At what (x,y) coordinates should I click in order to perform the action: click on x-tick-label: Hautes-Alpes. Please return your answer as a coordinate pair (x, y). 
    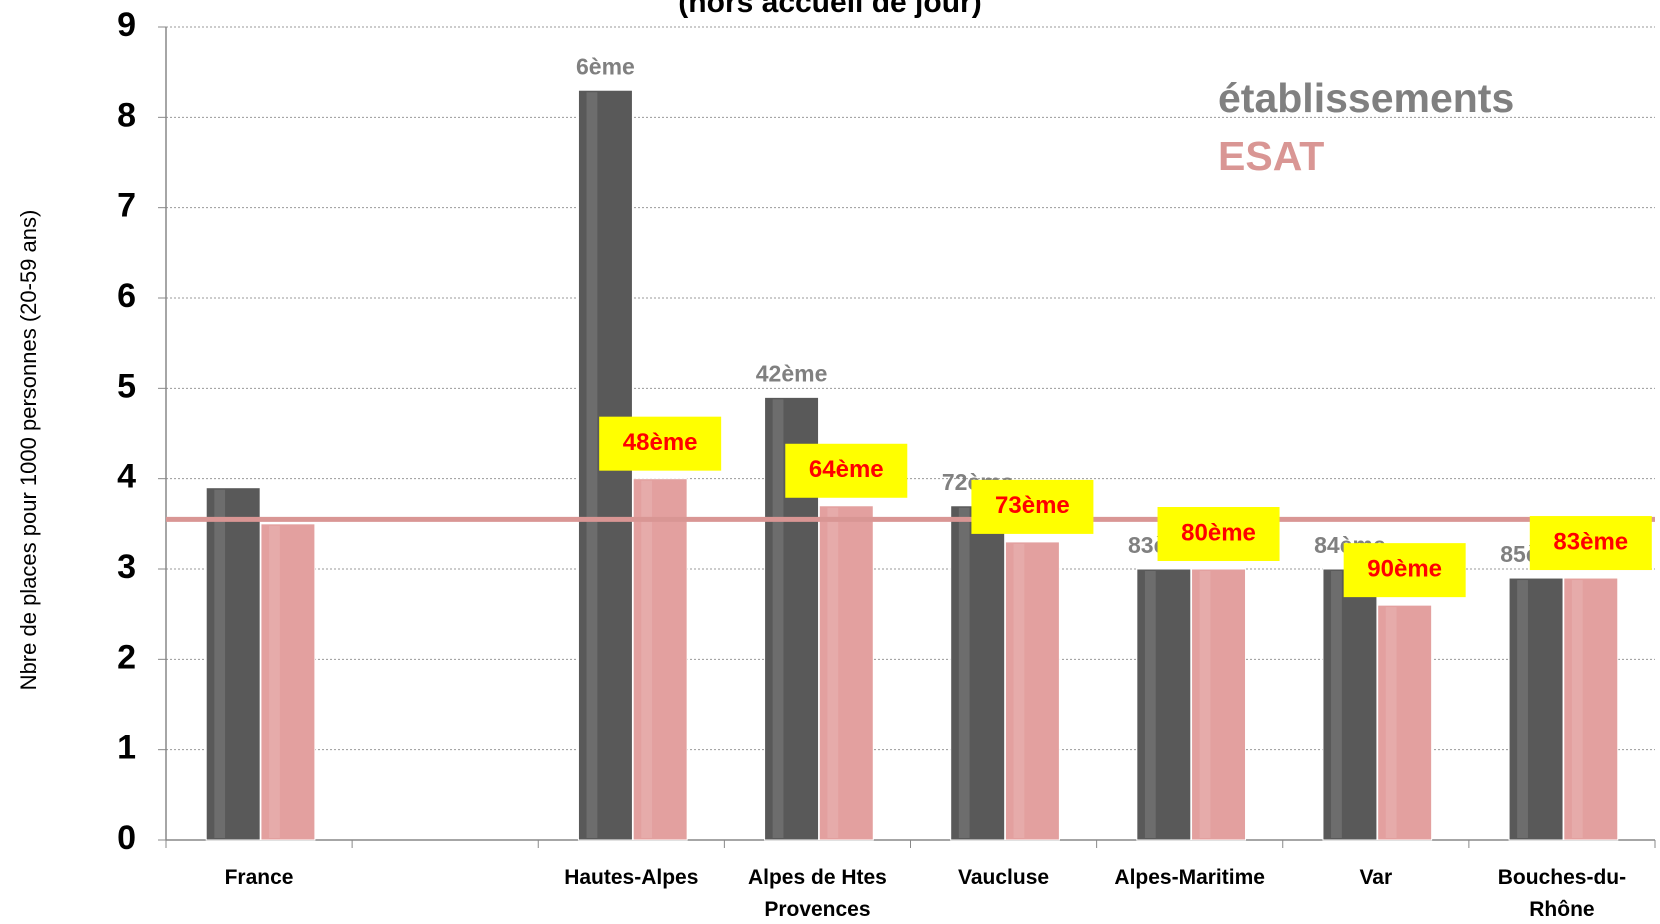
    Looking at the image, I should click on (631, 877).